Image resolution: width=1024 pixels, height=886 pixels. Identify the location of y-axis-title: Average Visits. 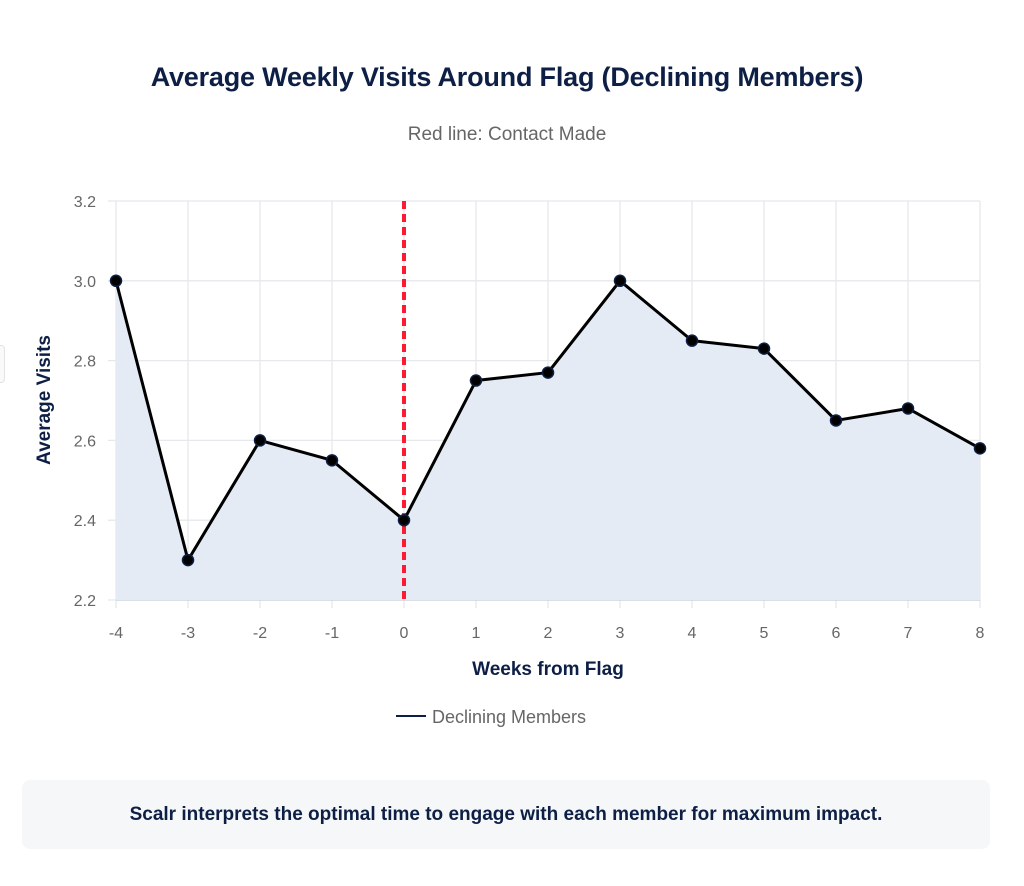
(44, 400).